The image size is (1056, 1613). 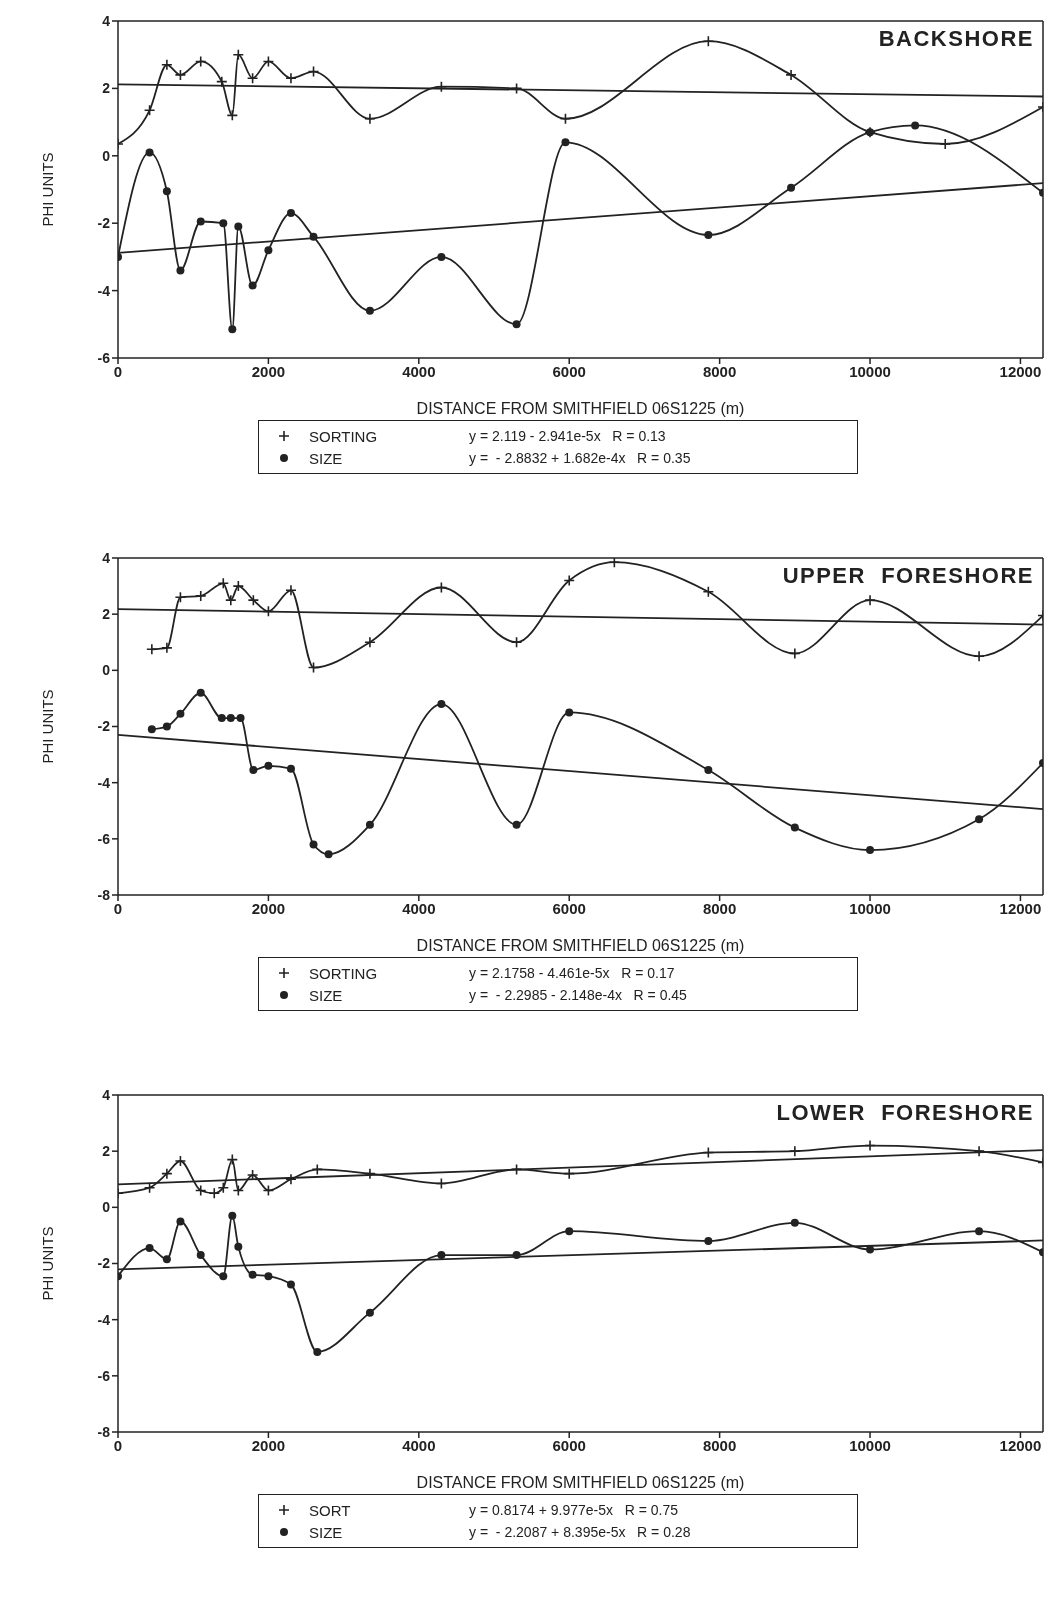 What do you see at coordinates (905, 1113) in the screenshot?
I see `chart-title: LOWER FORESHORE` at bounding box center [905, 1113].